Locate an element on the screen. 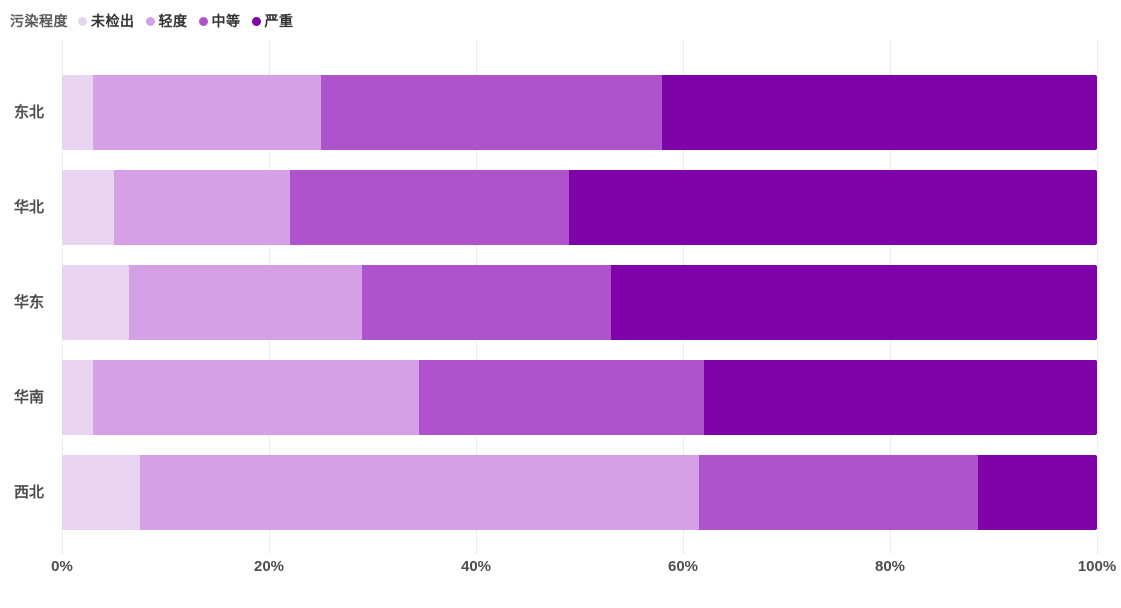  legend-item-1: 未检出 is located at coordinates (106, 21).